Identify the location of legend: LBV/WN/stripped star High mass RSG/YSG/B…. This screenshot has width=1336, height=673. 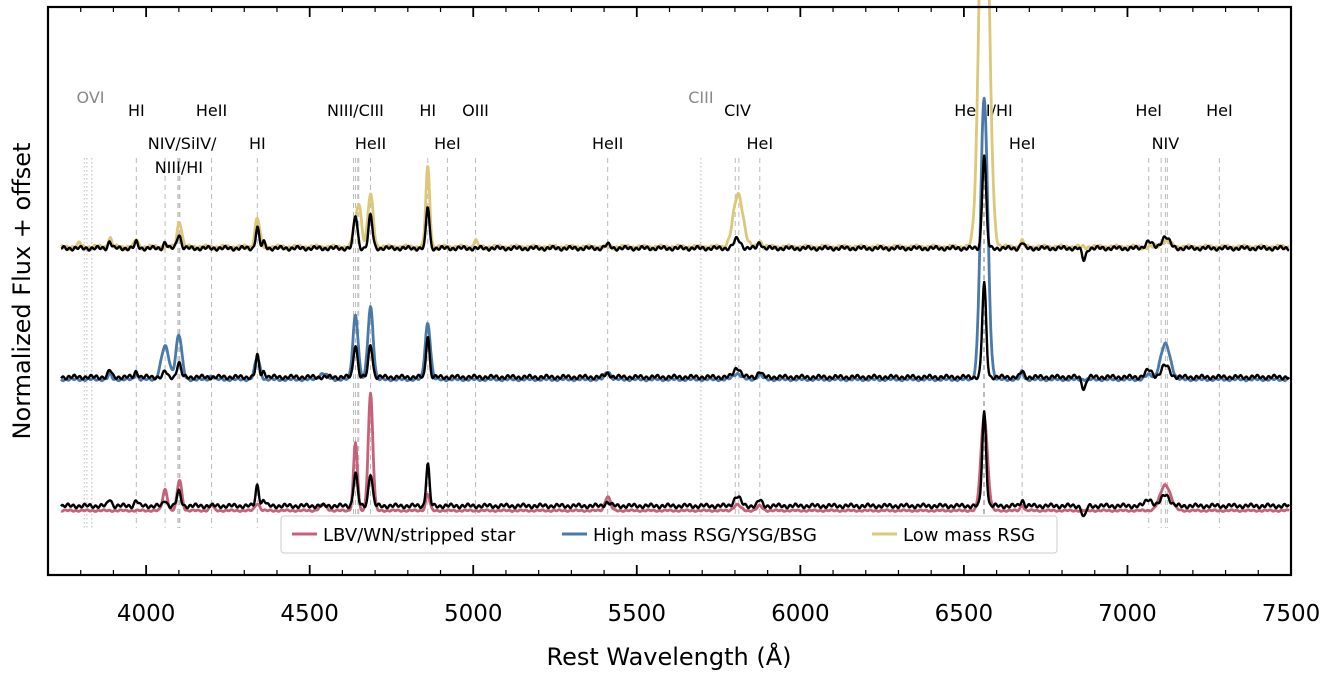
(669, 534).